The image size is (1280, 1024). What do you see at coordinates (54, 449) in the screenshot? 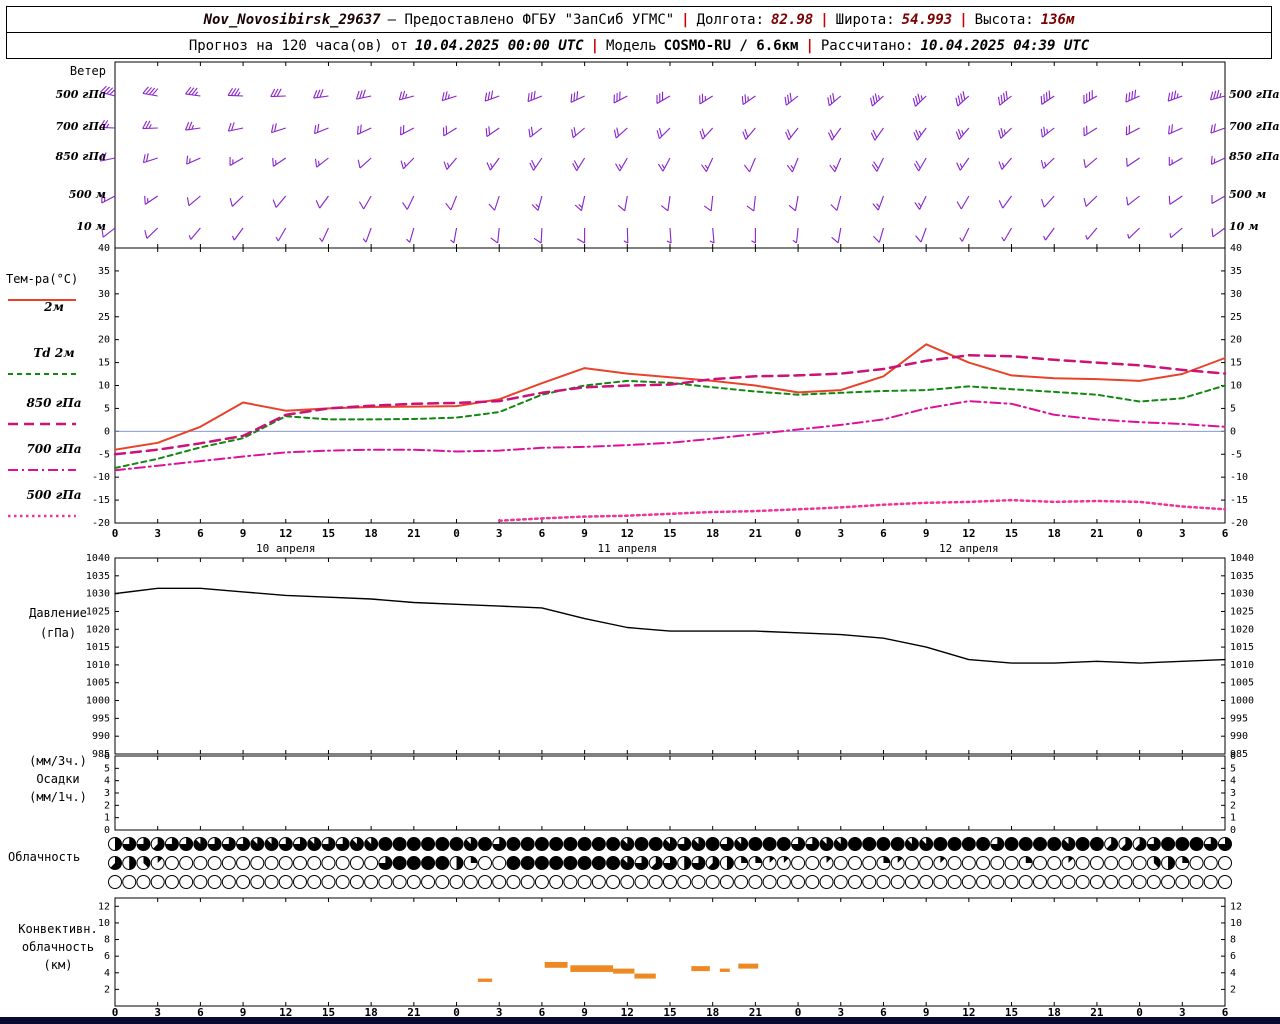
I see `legend-700hpa-label: 700 гПа` at bounding box center [54, 449].